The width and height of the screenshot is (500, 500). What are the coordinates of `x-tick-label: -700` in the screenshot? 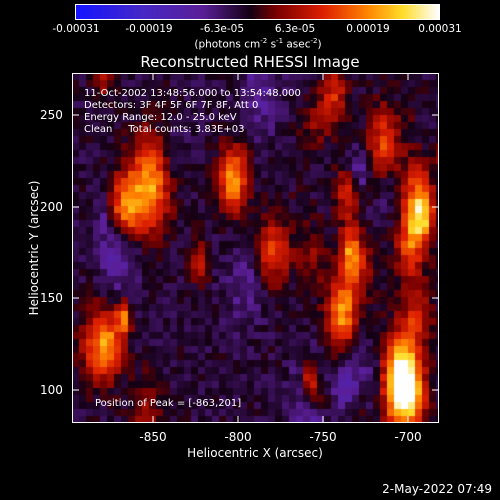 It's located at (408, 437).